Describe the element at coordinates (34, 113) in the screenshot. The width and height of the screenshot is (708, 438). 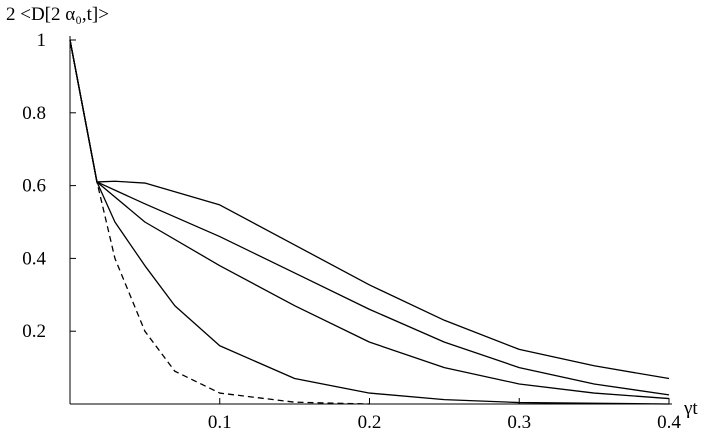
I see `y-tick-label: 0.8` at that location.